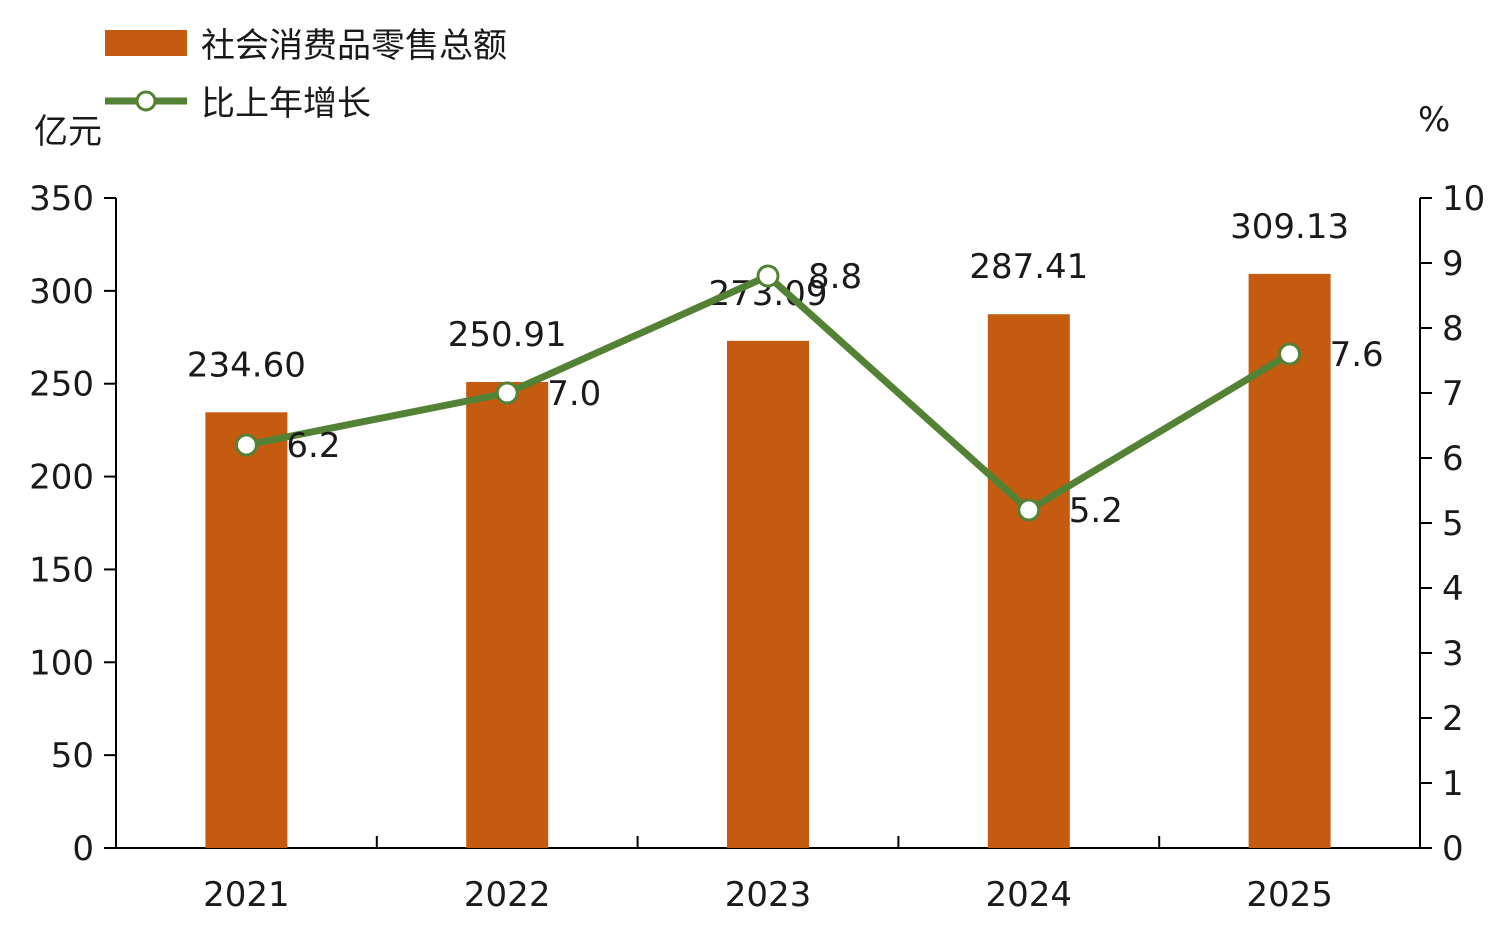  I want to click on right-tick-label: 6, so click(1453, 459).